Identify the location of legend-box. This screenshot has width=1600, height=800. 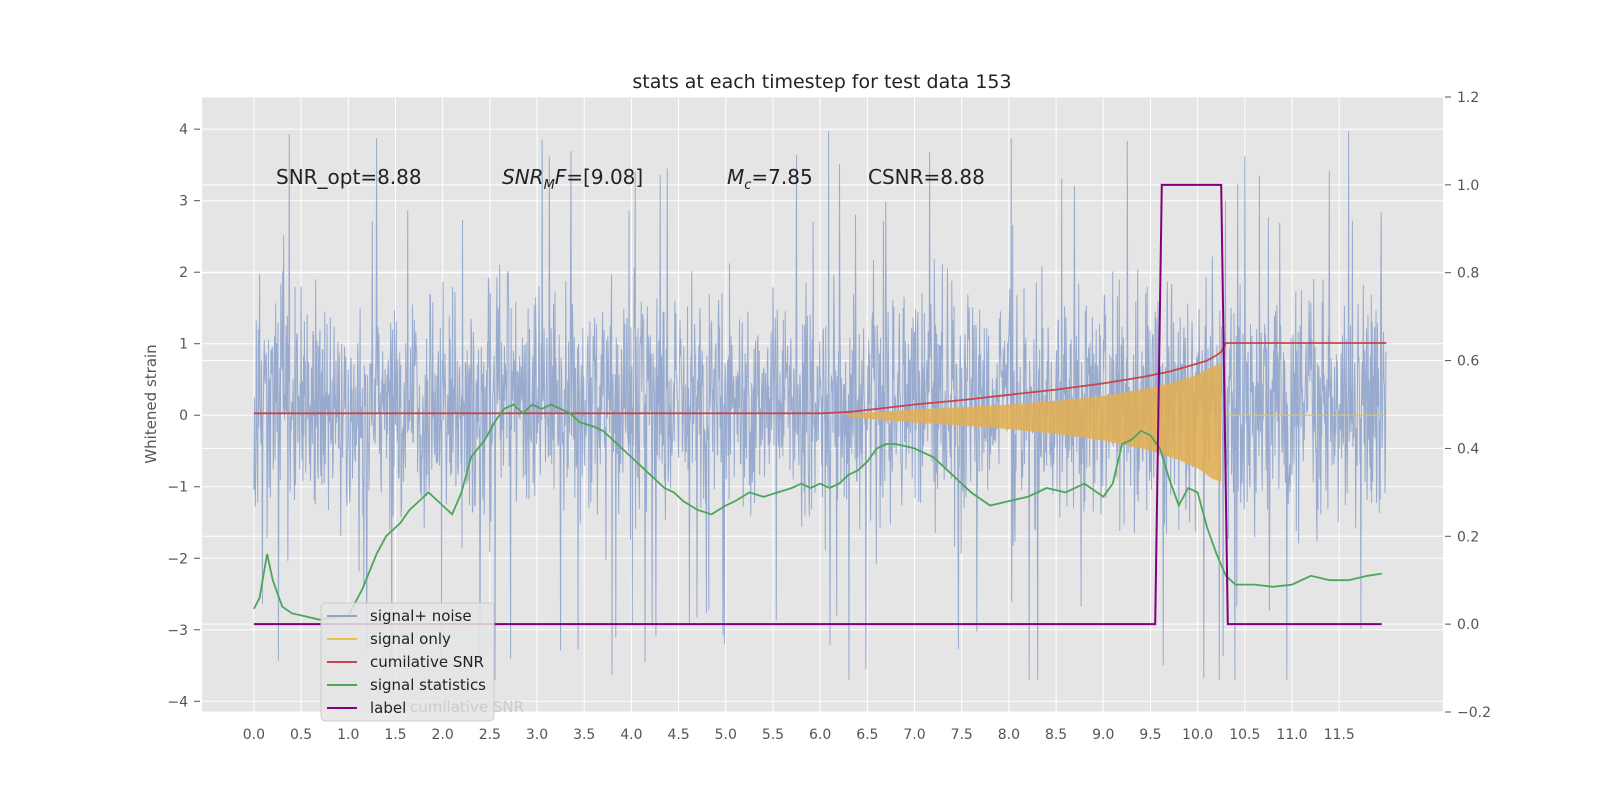
(407, 662).